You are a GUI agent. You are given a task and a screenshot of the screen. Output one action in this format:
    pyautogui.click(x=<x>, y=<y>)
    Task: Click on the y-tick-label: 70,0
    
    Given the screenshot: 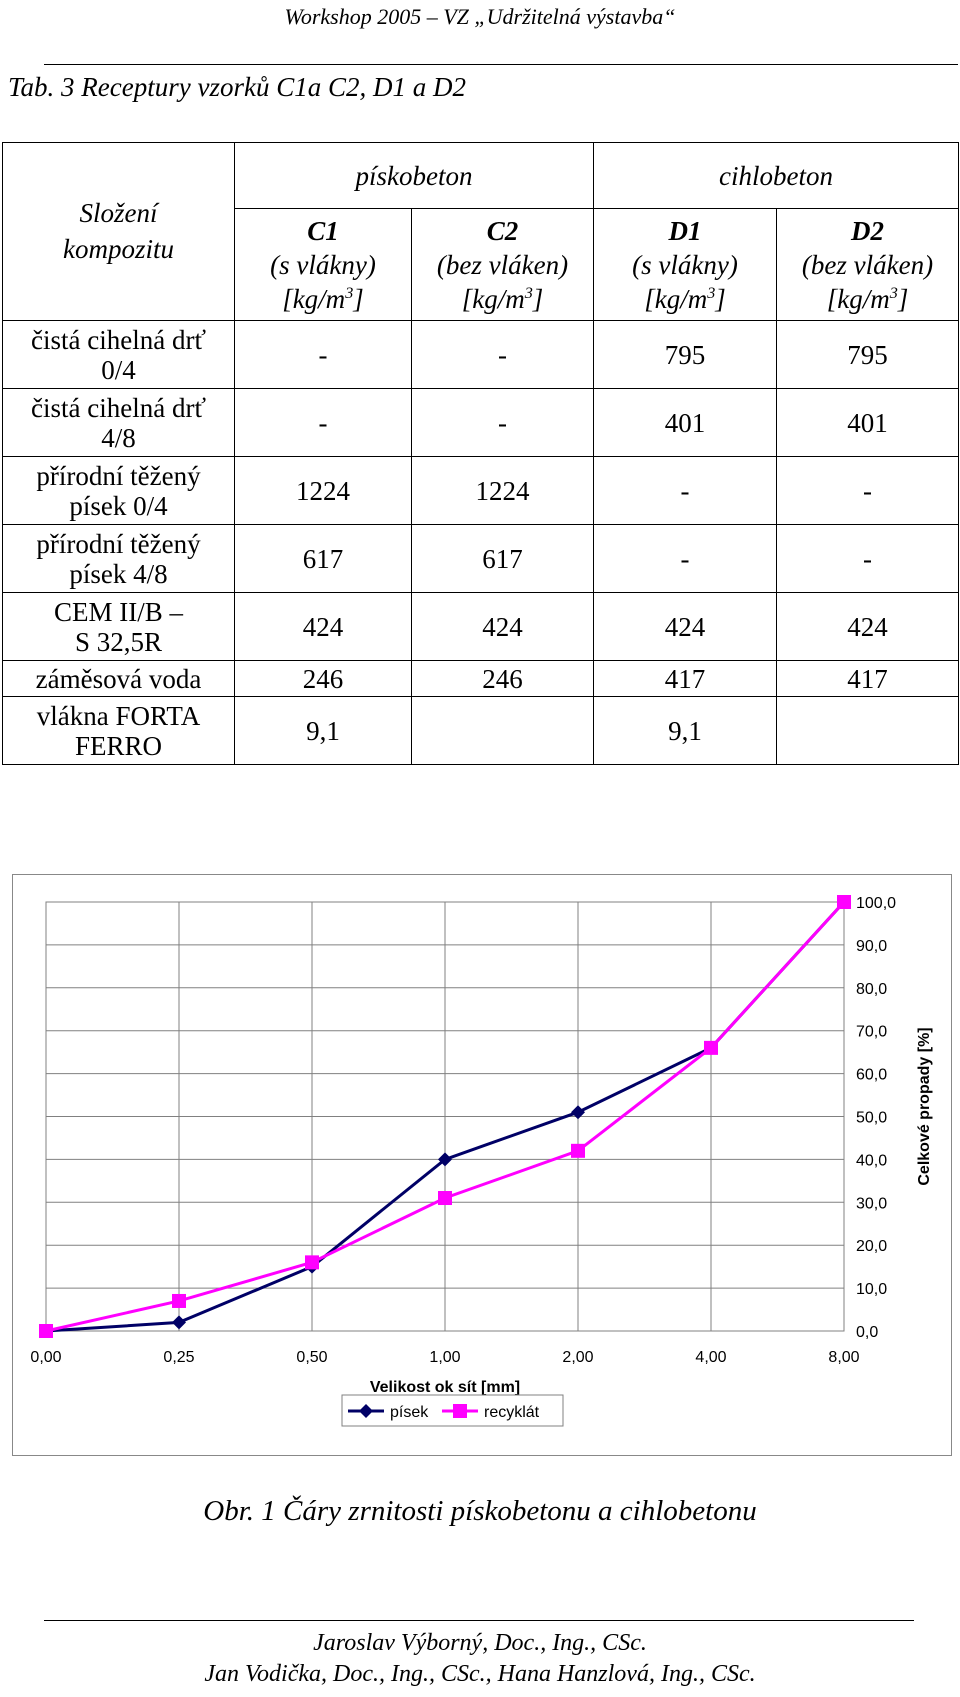 What is the action you would take?
    pyautogui.click(x=871, y=1032)
    